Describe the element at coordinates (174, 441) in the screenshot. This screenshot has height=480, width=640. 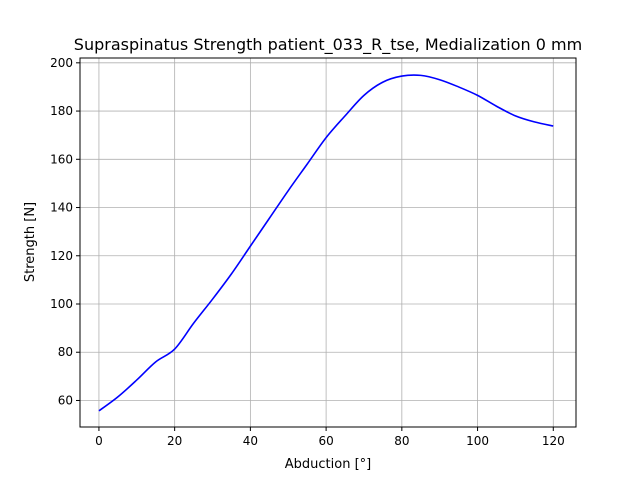
I see `x-tick-label: 20` at that location.